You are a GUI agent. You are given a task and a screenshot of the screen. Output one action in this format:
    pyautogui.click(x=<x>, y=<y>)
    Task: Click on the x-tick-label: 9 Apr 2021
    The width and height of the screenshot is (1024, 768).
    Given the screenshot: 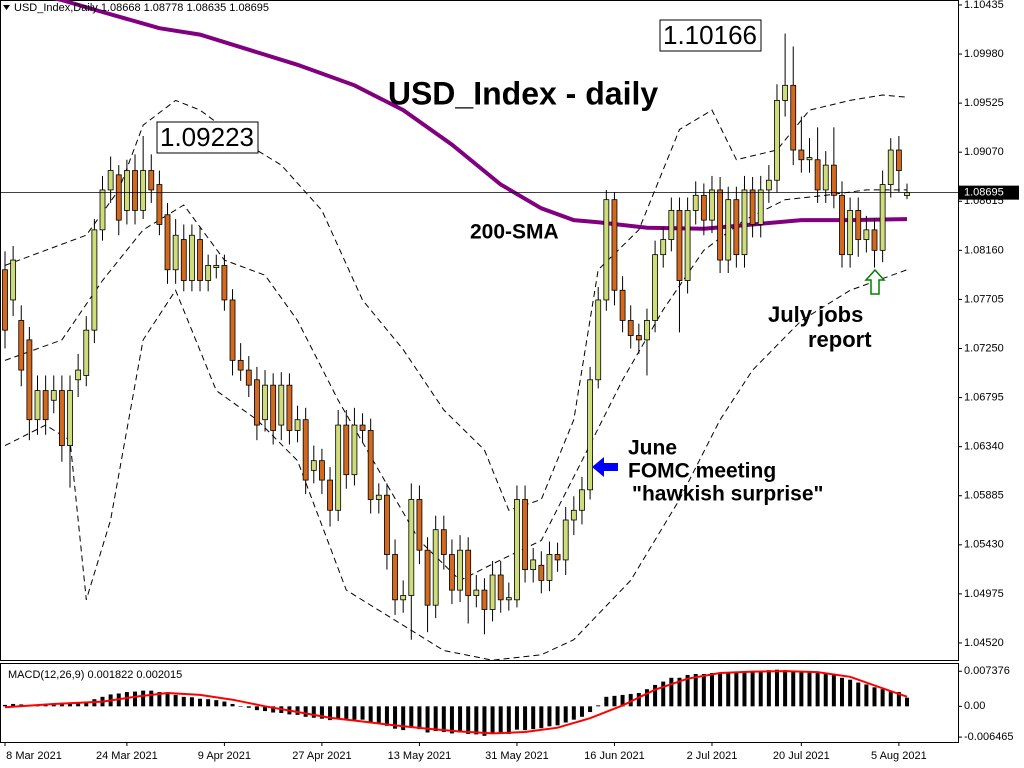 What is the action you would take?
    pyautogui.click(x=224, y=756)
    